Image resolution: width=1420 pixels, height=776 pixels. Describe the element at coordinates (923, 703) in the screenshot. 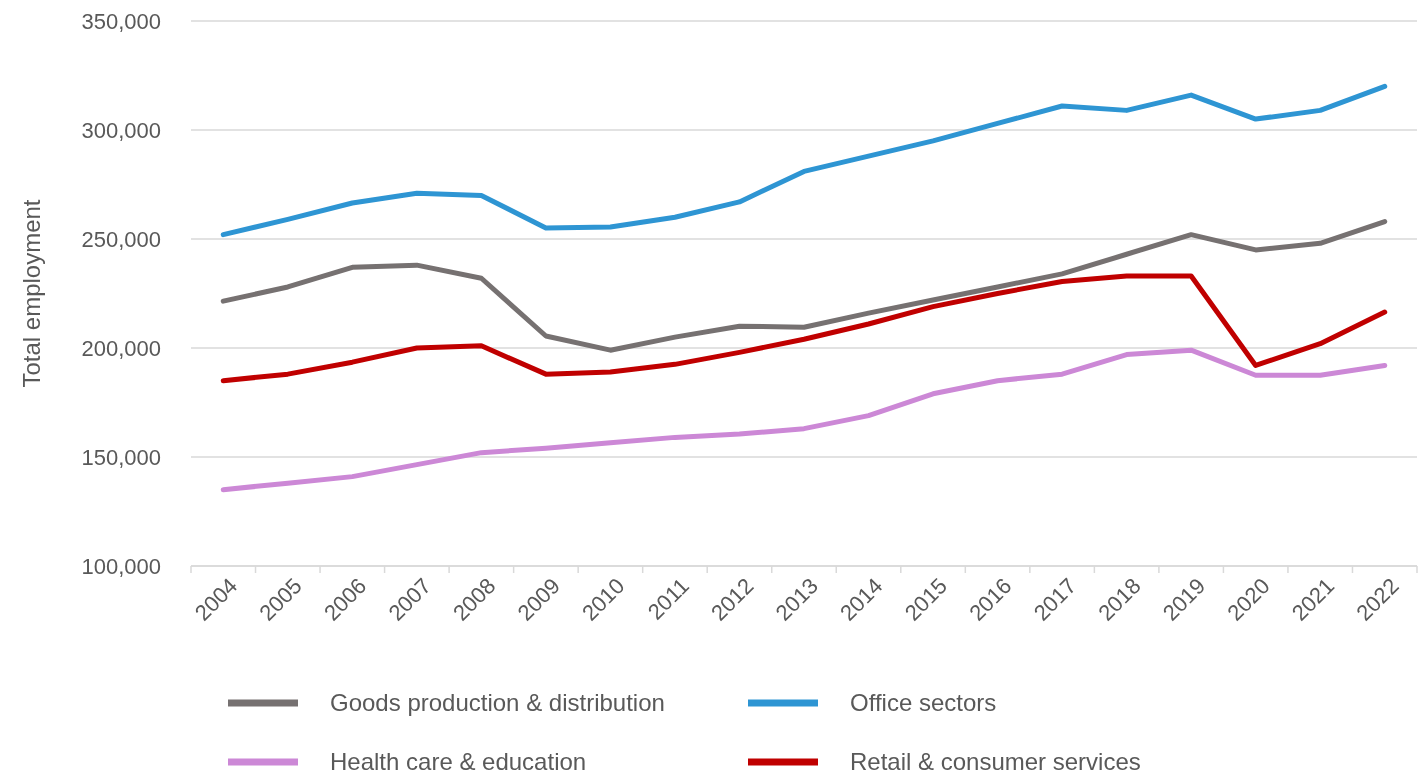

I see `legend-label: Office sectors` at that location.